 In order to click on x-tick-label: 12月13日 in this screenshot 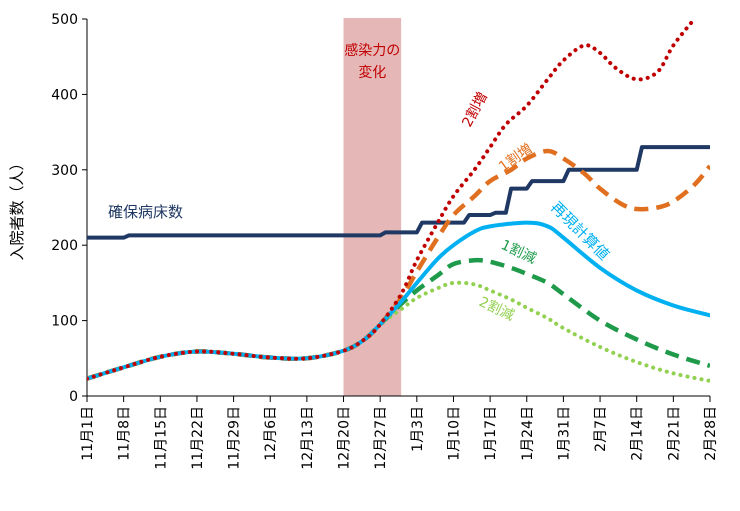, I will do `click(308, 438)`.